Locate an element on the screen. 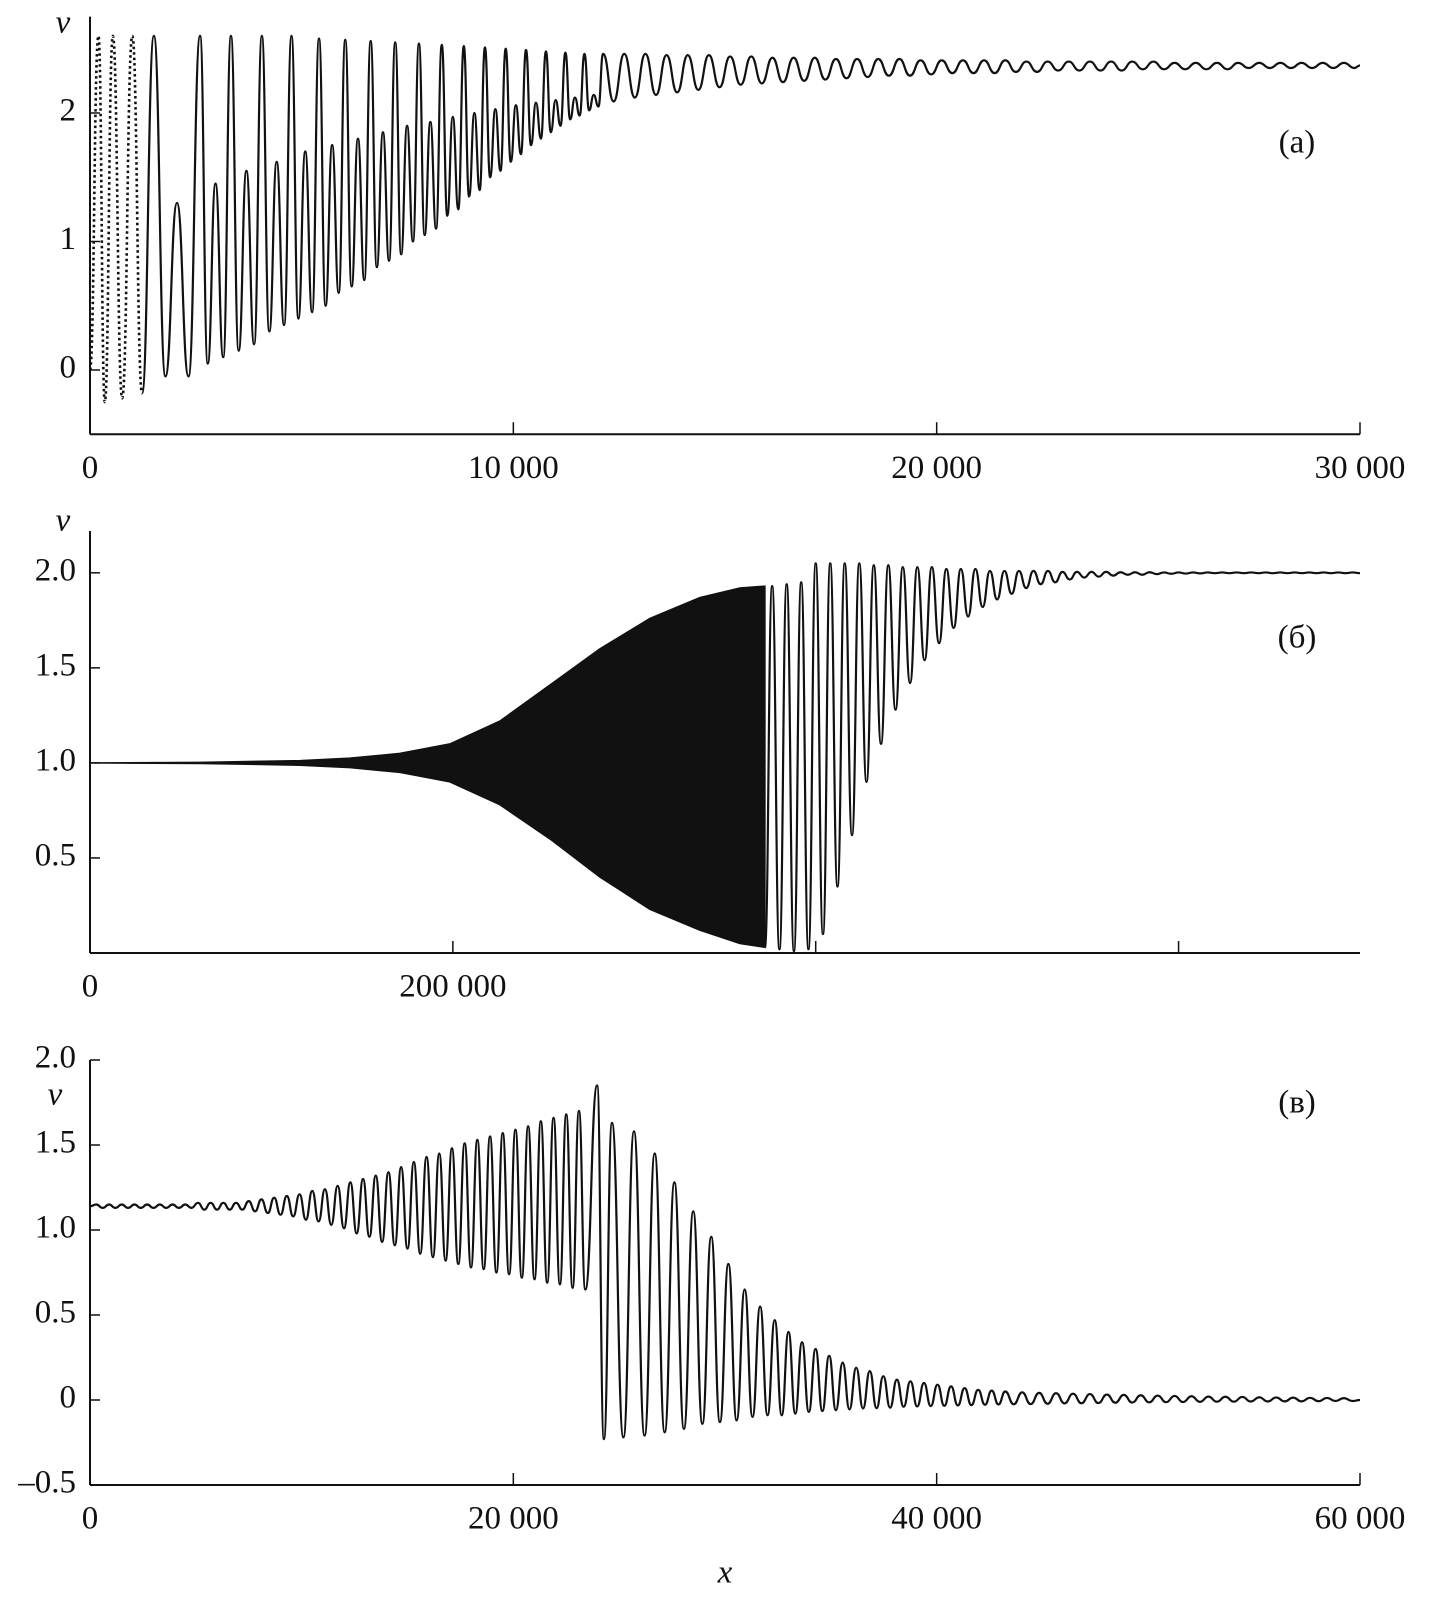  panel-label: (б) is located at coordinates (1297, 638).